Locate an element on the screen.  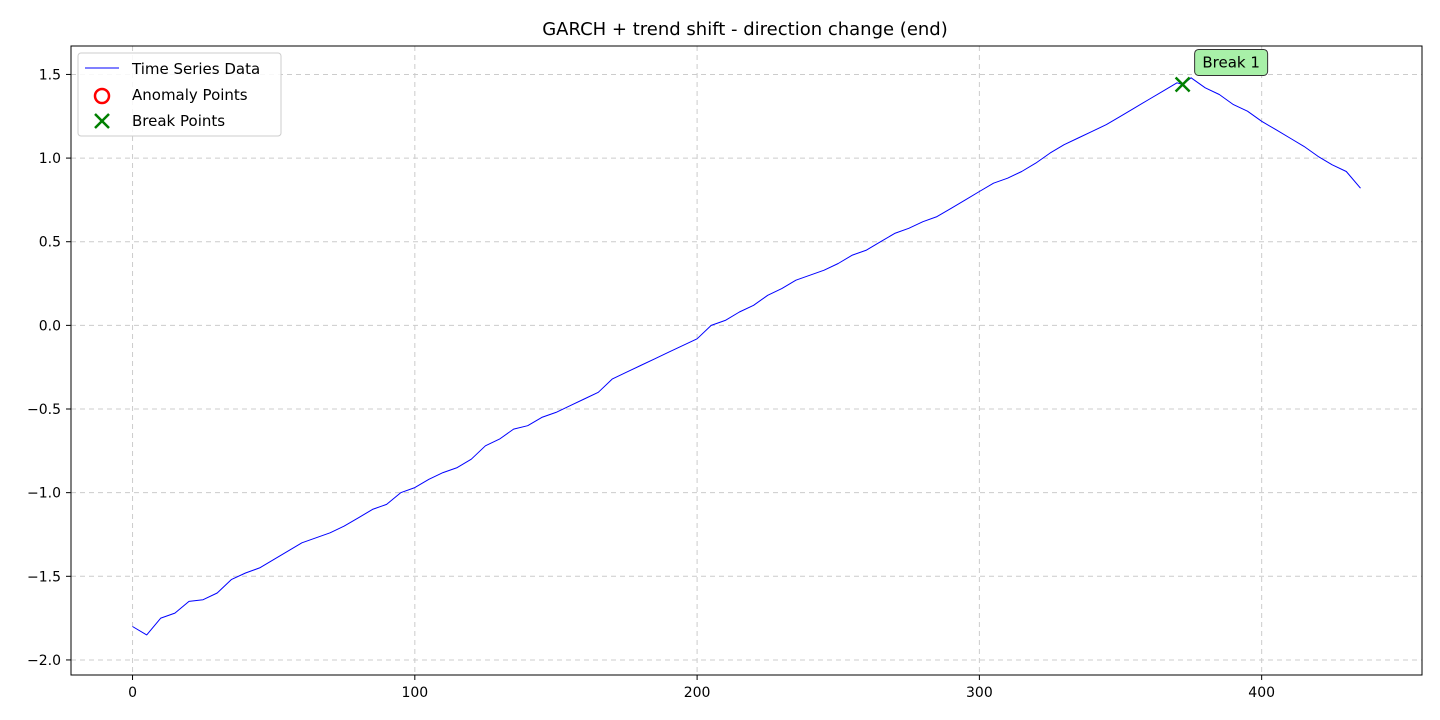
legend-box is located at coordinates (179, 94).